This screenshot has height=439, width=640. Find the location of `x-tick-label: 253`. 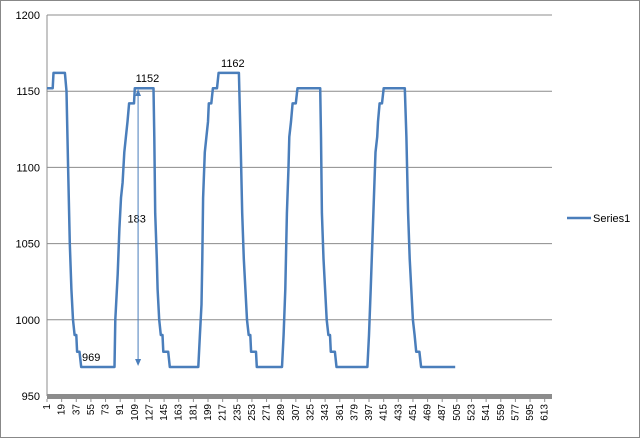

x-tick-label: 253 is located at coordinates (252, 412).